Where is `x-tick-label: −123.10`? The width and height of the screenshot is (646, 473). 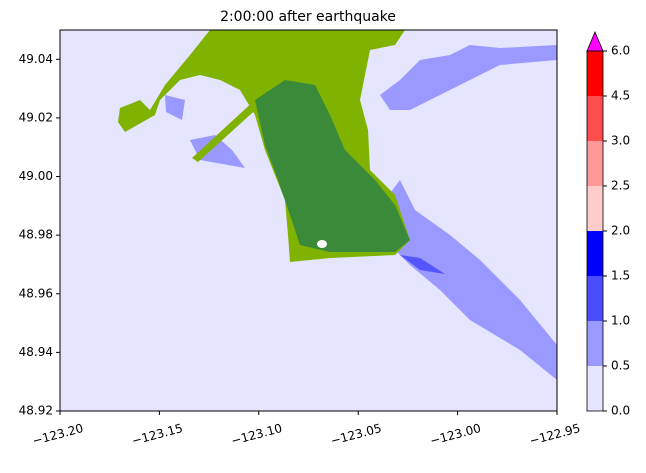
x-tick-label: −123.10 is located at coordinates (257, 434).